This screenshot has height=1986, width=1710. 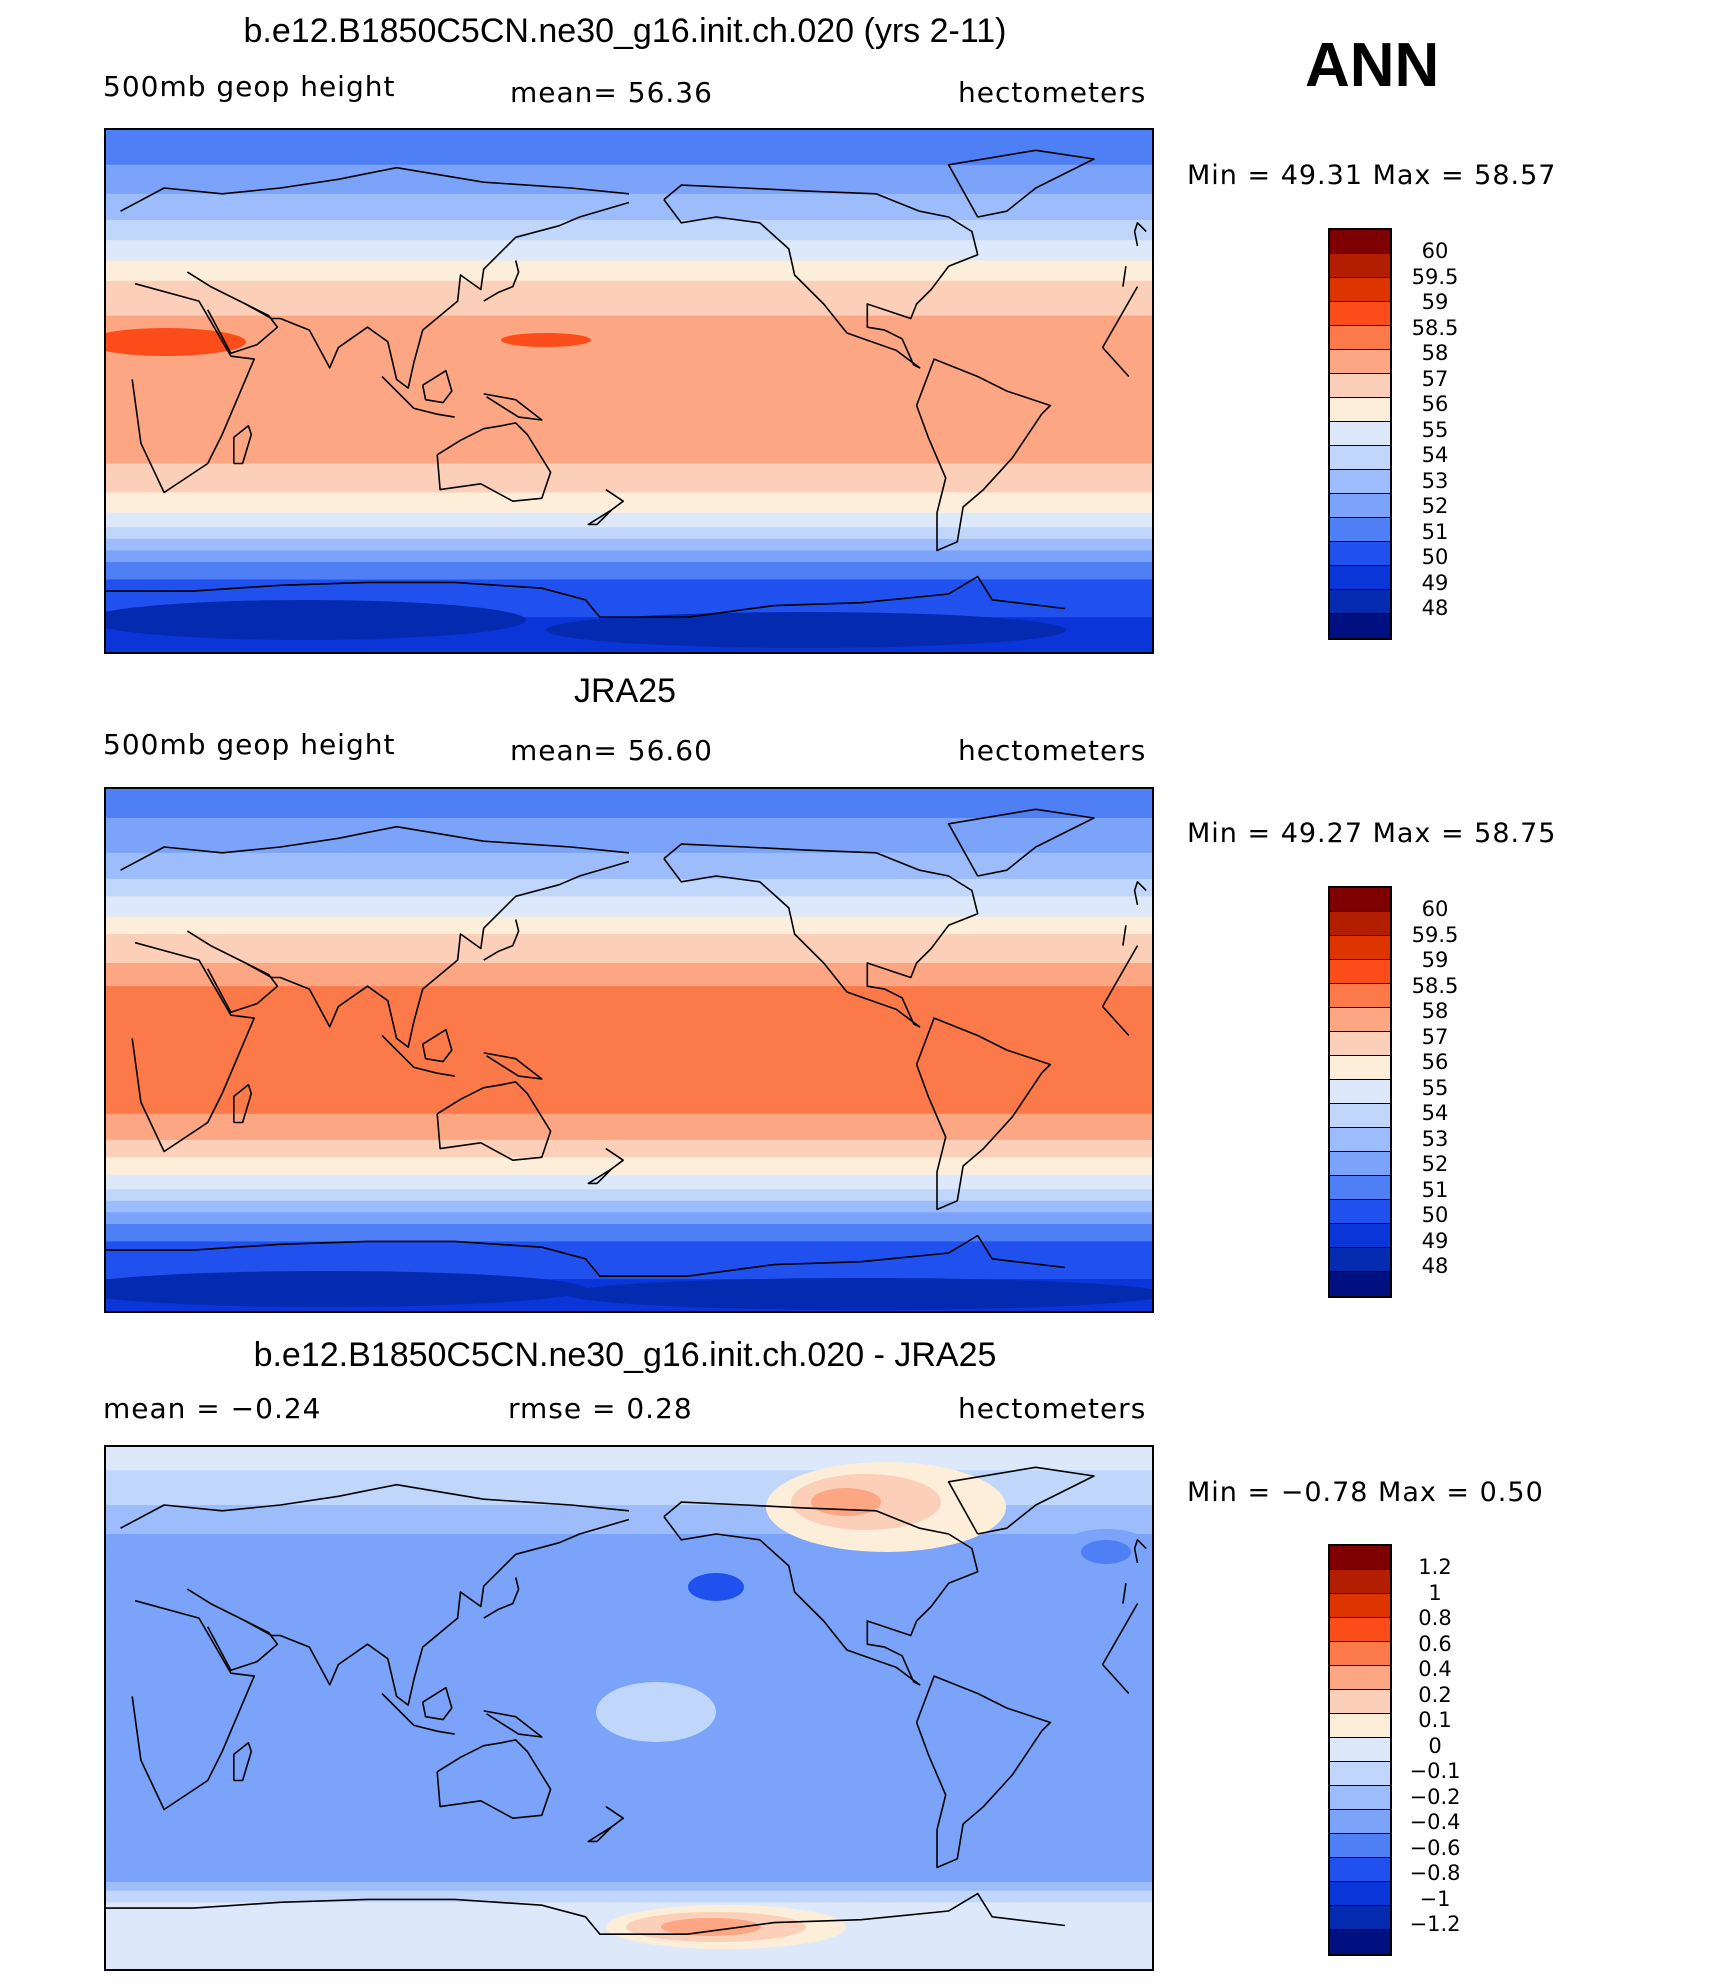 I want to click on panel1-features, so click(x=586, y=488).